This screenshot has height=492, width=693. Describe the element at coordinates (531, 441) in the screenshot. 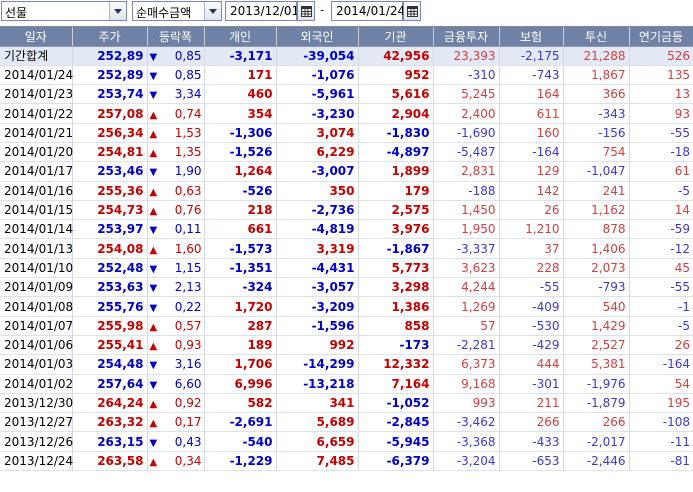

I see `cell-insurance: -433` at that location.